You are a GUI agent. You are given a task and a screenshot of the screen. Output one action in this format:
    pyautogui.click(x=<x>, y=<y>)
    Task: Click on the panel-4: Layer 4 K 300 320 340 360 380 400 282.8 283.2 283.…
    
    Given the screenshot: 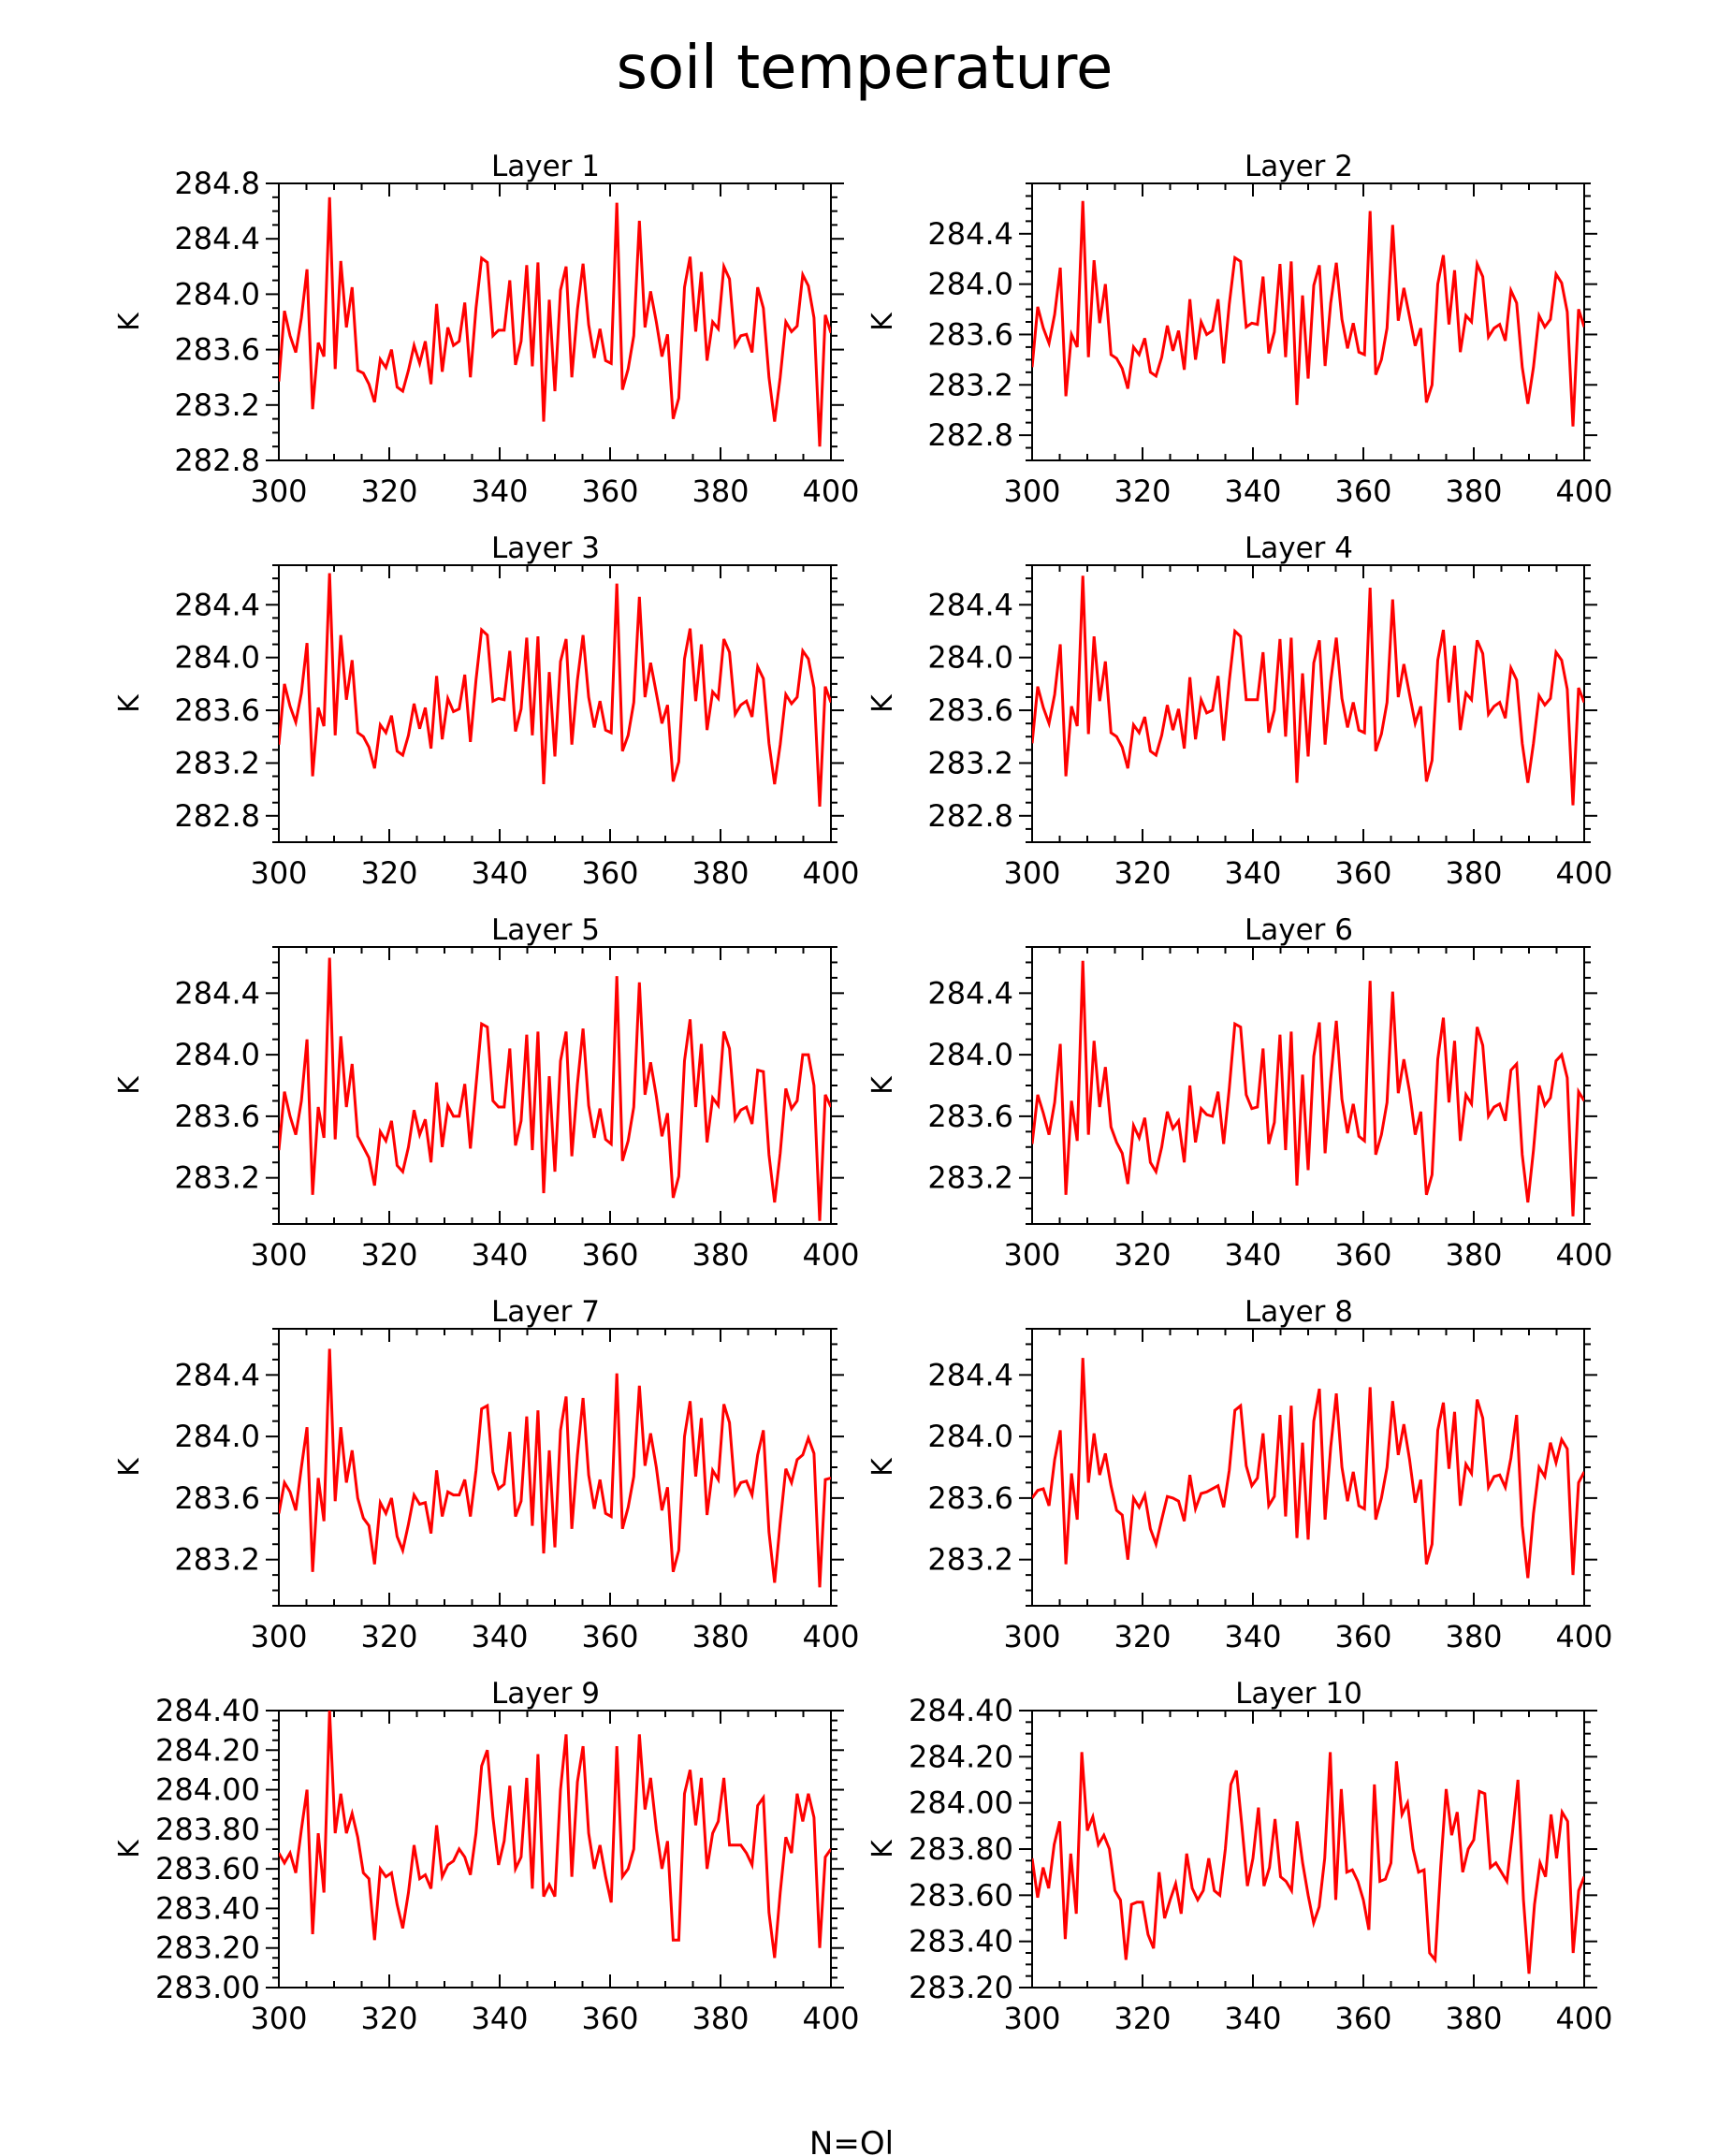 What is the action you would take?
    pyautogui.click(x=1239, y=711)
    